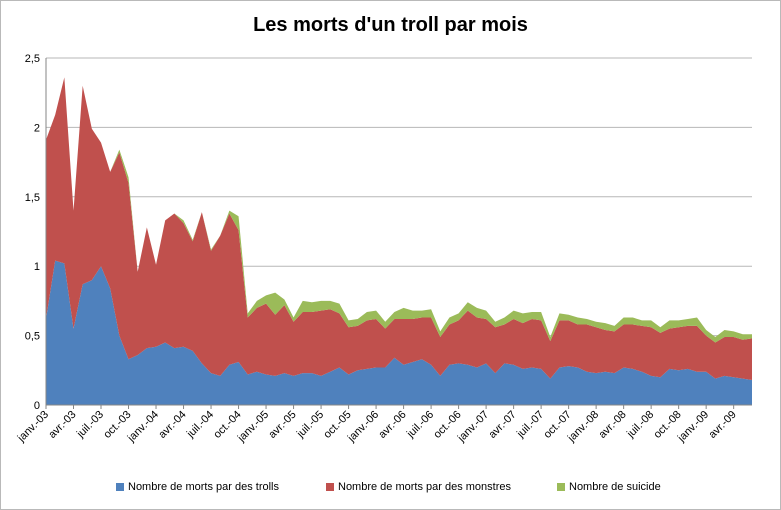 This screenshot has height=510, width=781. I want to click on legend-item-trolls: Nombre de morts par des trolls, so click(197, 487).